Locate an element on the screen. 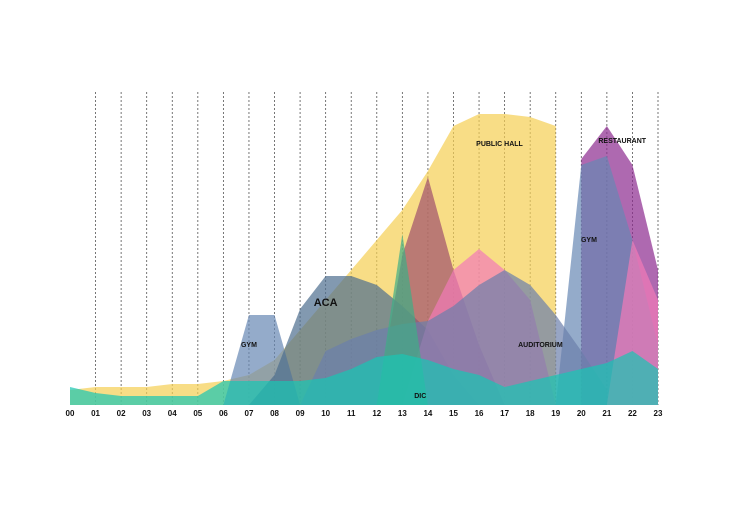 This screenshot has width=730, height=520. x-tick-label: 09 is located at coordinates (300, 413).